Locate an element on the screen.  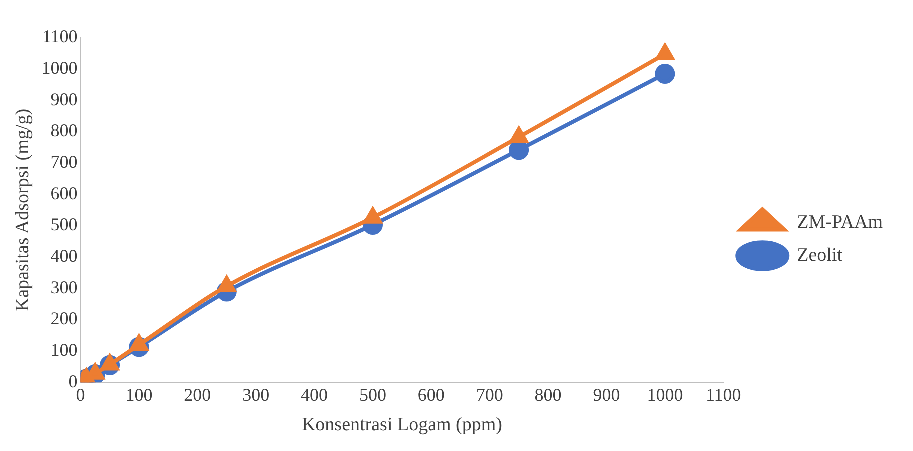
y-tick-label: 600 is located at coordinates (64, 193).